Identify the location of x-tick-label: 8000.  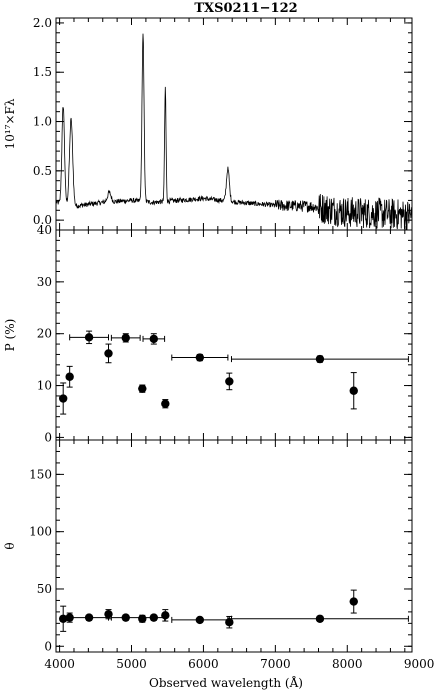
(347, 664).